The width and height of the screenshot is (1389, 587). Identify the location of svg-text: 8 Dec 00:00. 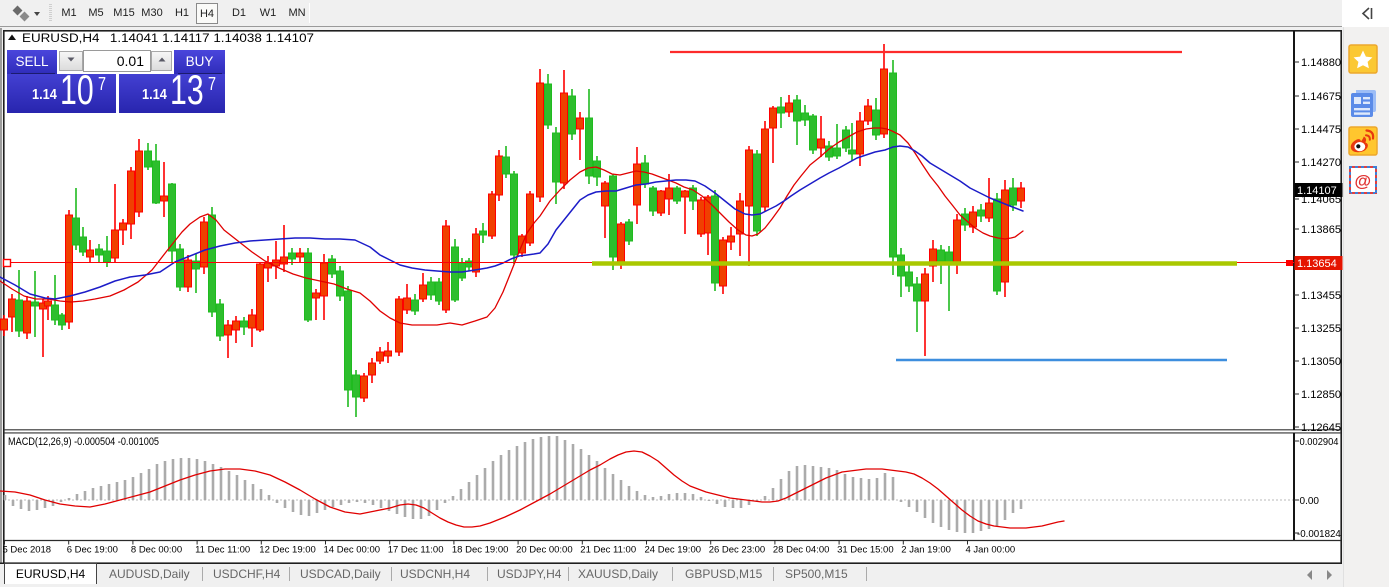
(156, 550).